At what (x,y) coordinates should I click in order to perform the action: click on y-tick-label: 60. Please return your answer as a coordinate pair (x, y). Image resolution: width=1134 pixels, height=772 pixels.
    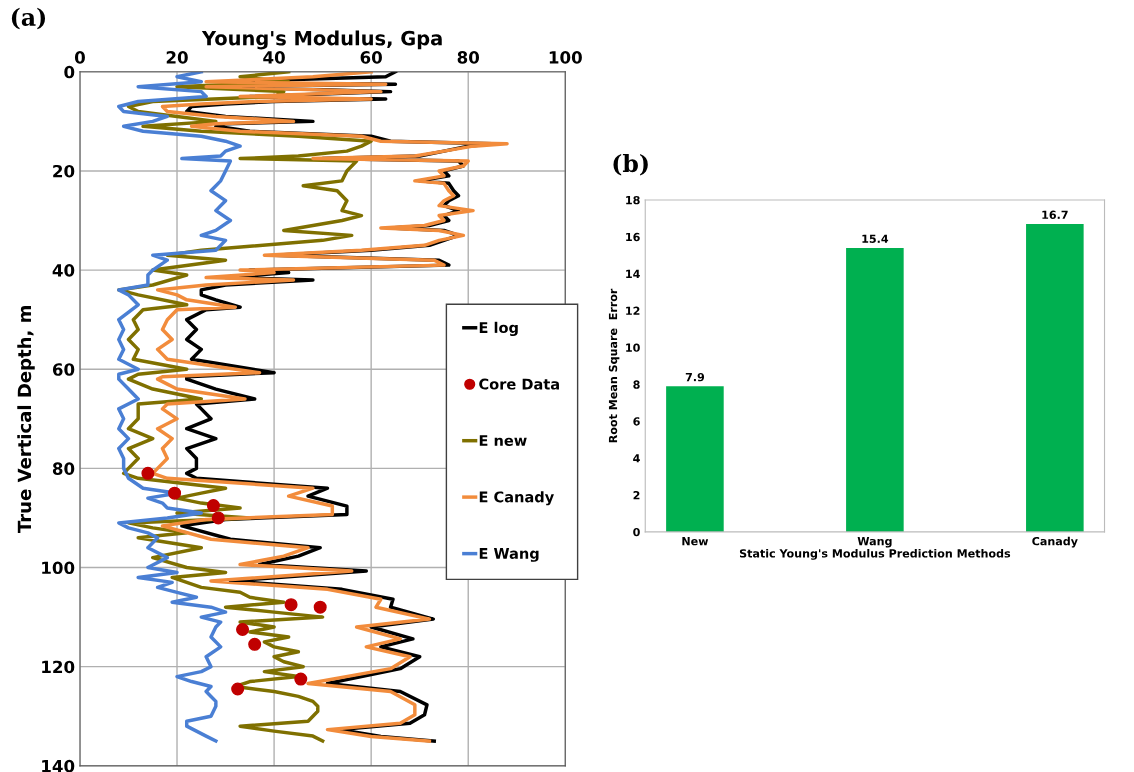
    Looking at the image, I should click on (63, 369).